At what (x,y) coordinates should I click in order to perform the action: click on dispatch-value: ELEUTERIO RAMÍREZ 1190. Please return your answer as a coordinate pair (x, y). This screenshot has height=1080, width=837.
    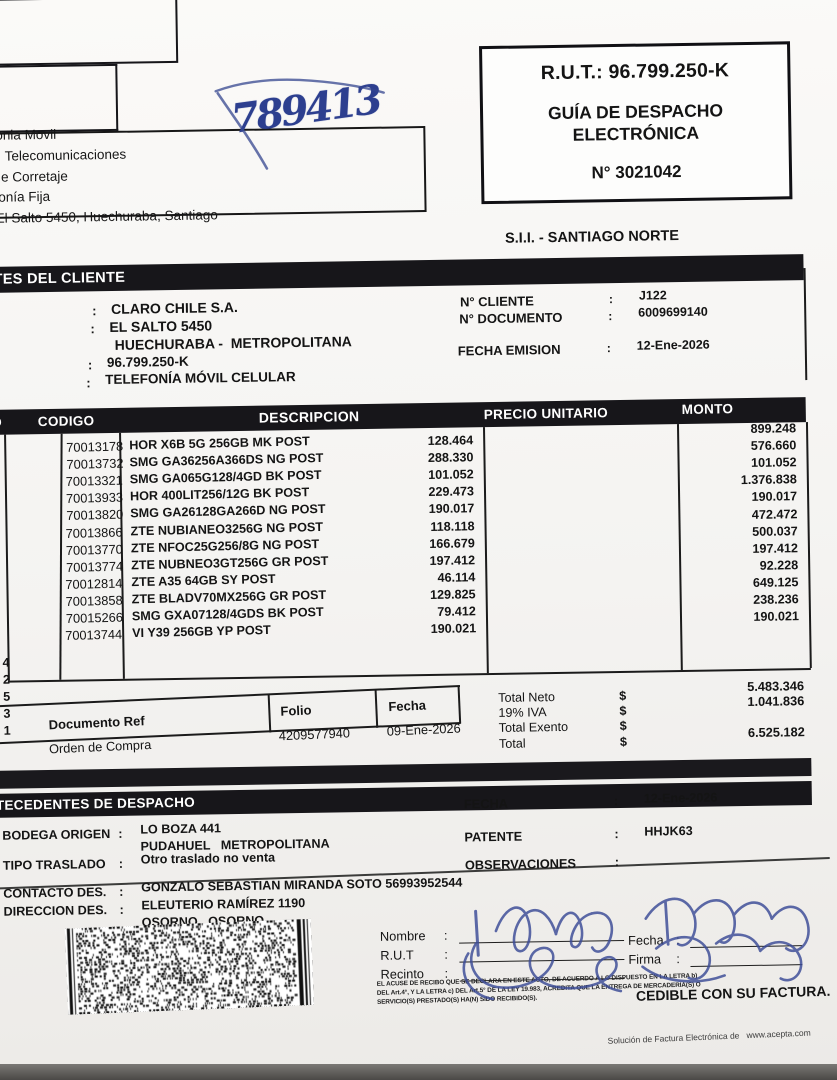
    Looking at the image, I should click on (223, 904).